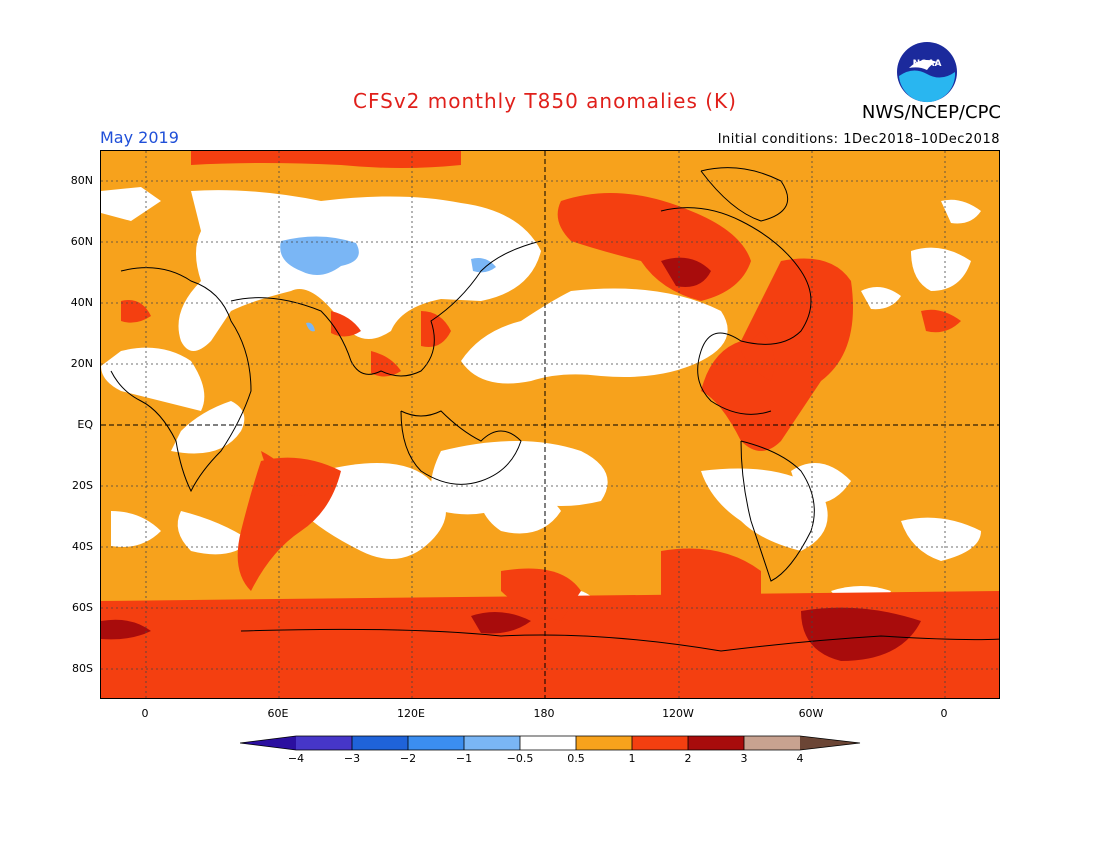 The height and width of the screenshot is (850, 1100). Describe the element at coordinates (744, 758) in the screenshot. I see `colorbar-label: 3` at that location.